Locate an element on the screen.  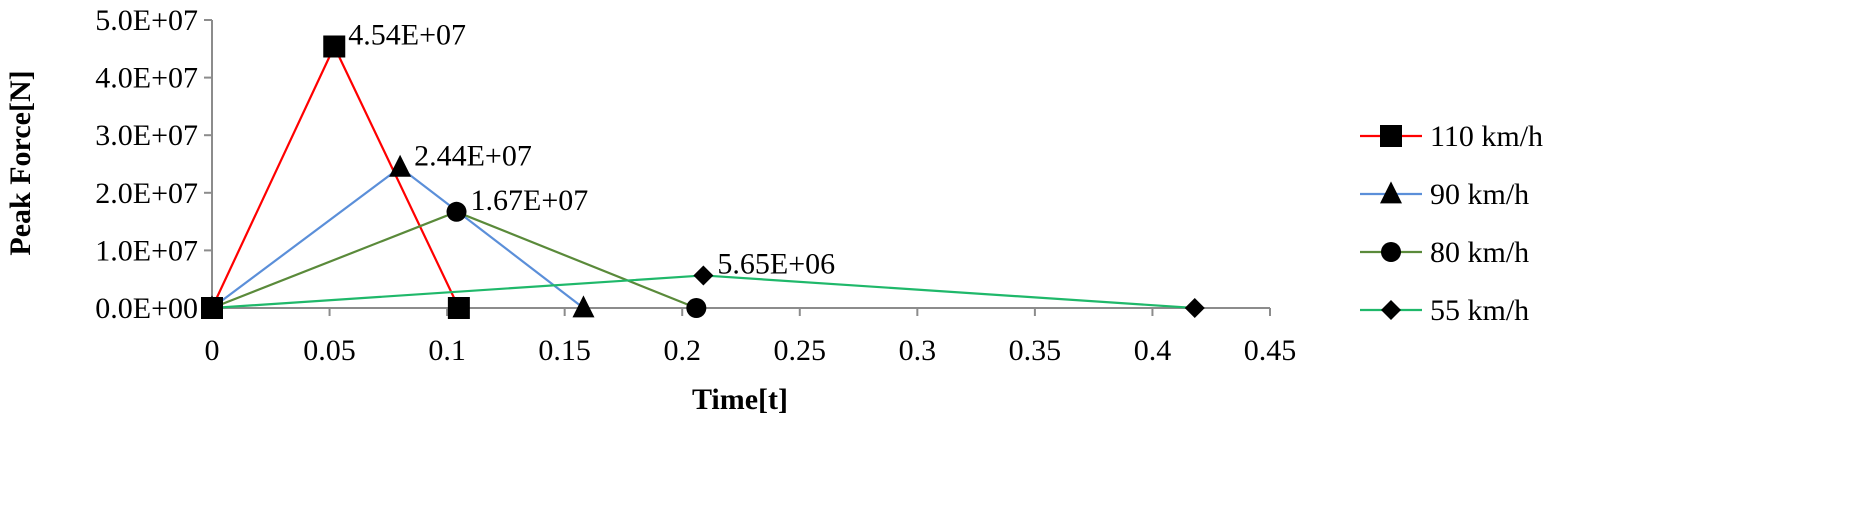
x-axis-title: Time[t] is located at coordinates (740, 399).